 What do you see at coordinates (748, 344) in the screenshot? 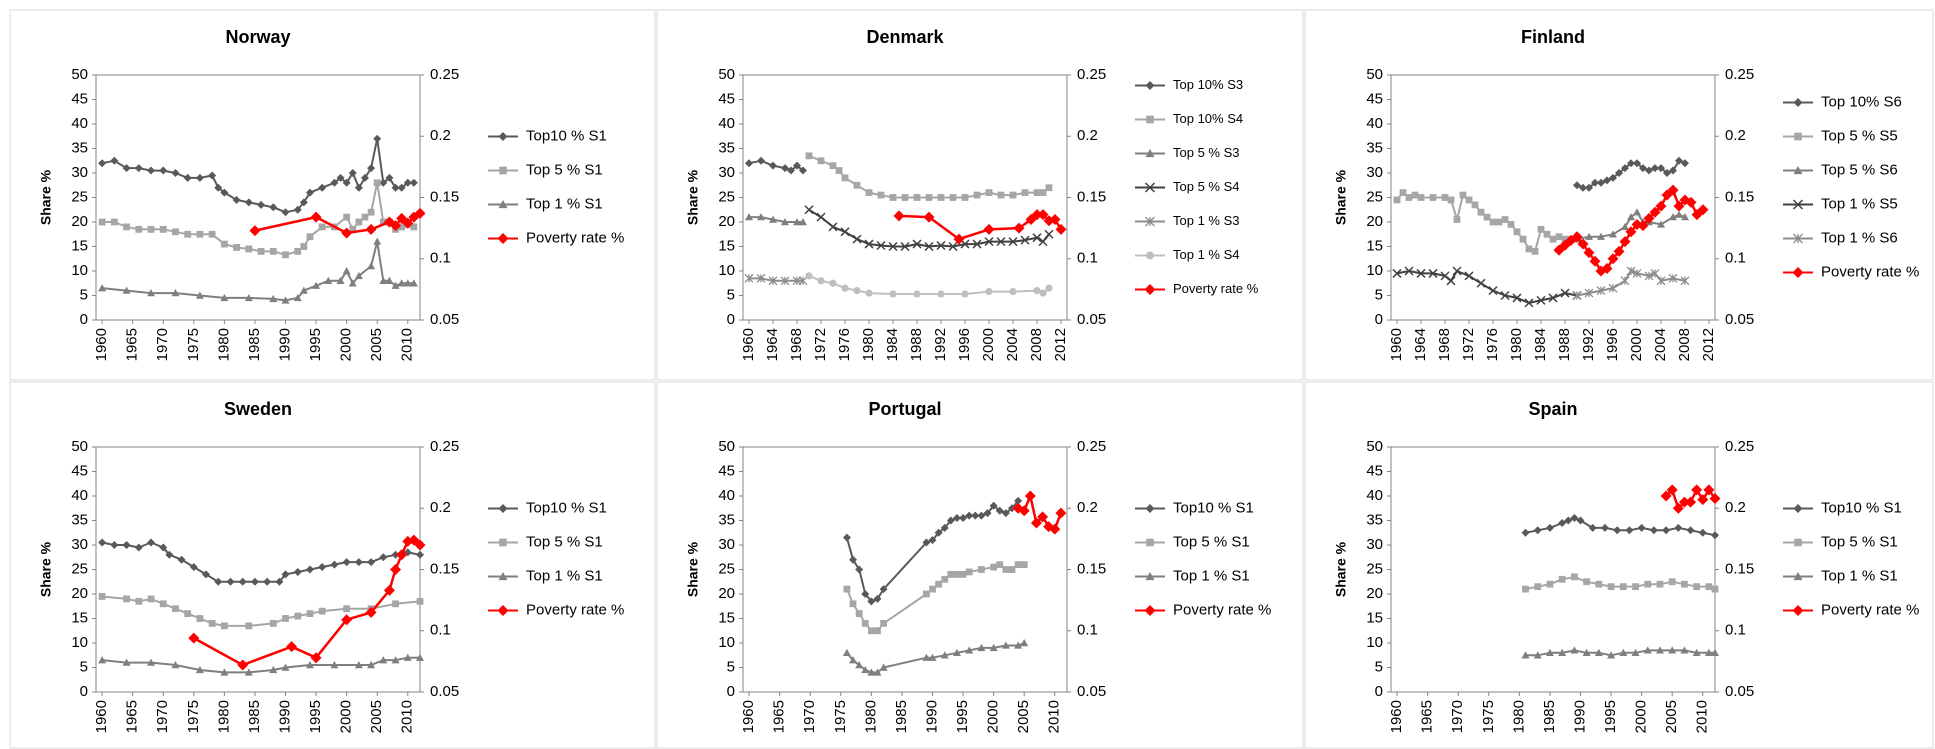
I see `x-tick-label: 1960` at bounding box center [748, 344].